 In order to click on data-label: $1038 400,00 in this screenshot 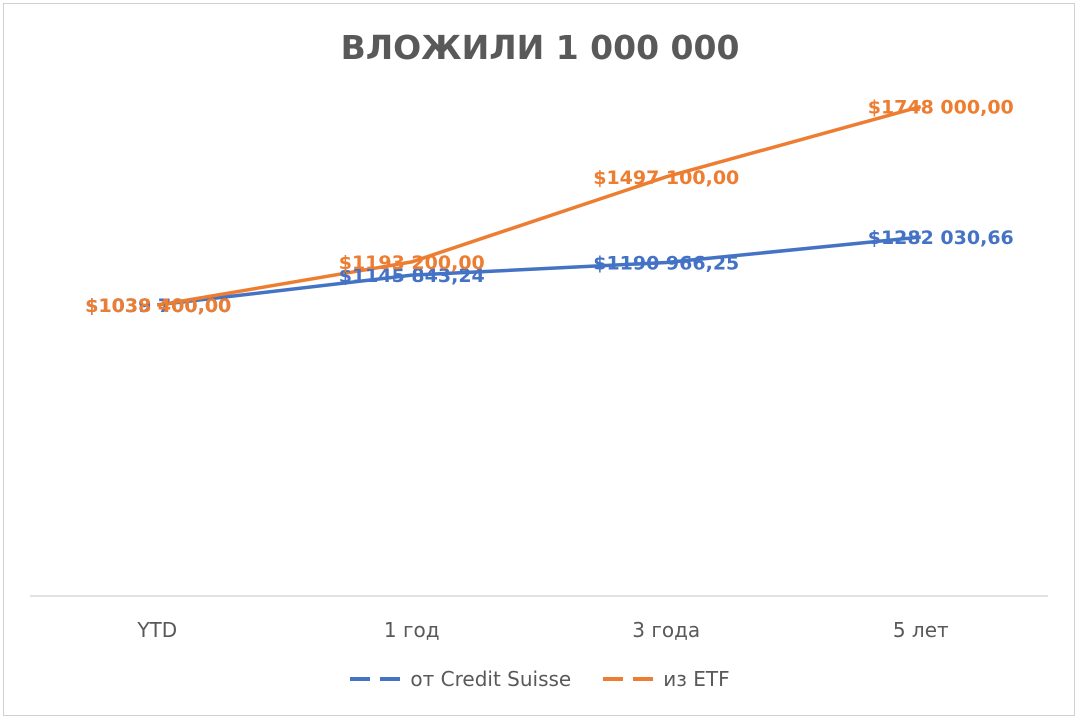, I will do `click(158, 306)`.